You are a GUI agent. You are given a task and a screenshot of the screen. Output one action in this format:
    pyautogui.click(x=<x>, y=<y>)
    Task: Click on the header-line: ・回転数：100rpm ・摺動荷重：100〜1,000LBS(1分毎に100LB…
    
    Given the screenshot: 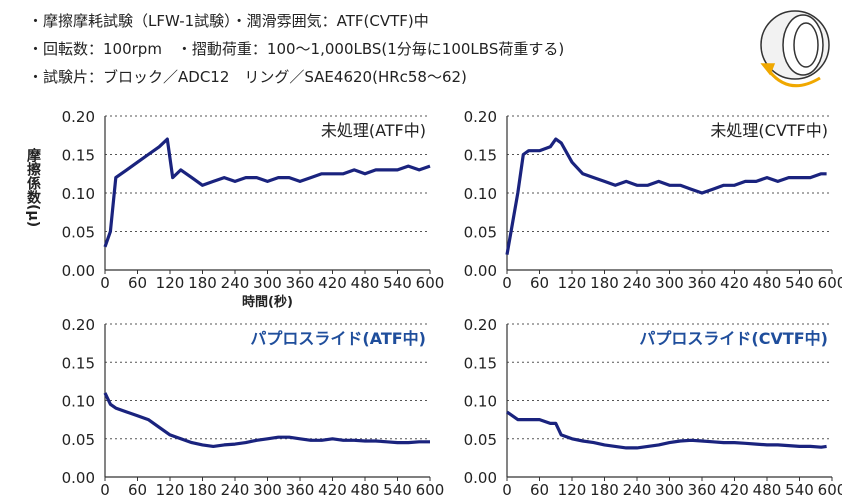 What is the action you would take?
    pyautogui.click(x=296, y=49)
    